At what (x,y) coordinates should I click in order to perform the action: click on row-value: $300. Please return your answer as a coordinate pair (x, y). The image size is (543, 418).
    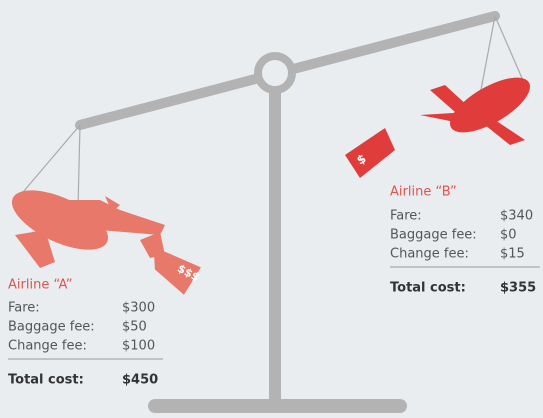
    Looking at the image, I should click on (138, 308).